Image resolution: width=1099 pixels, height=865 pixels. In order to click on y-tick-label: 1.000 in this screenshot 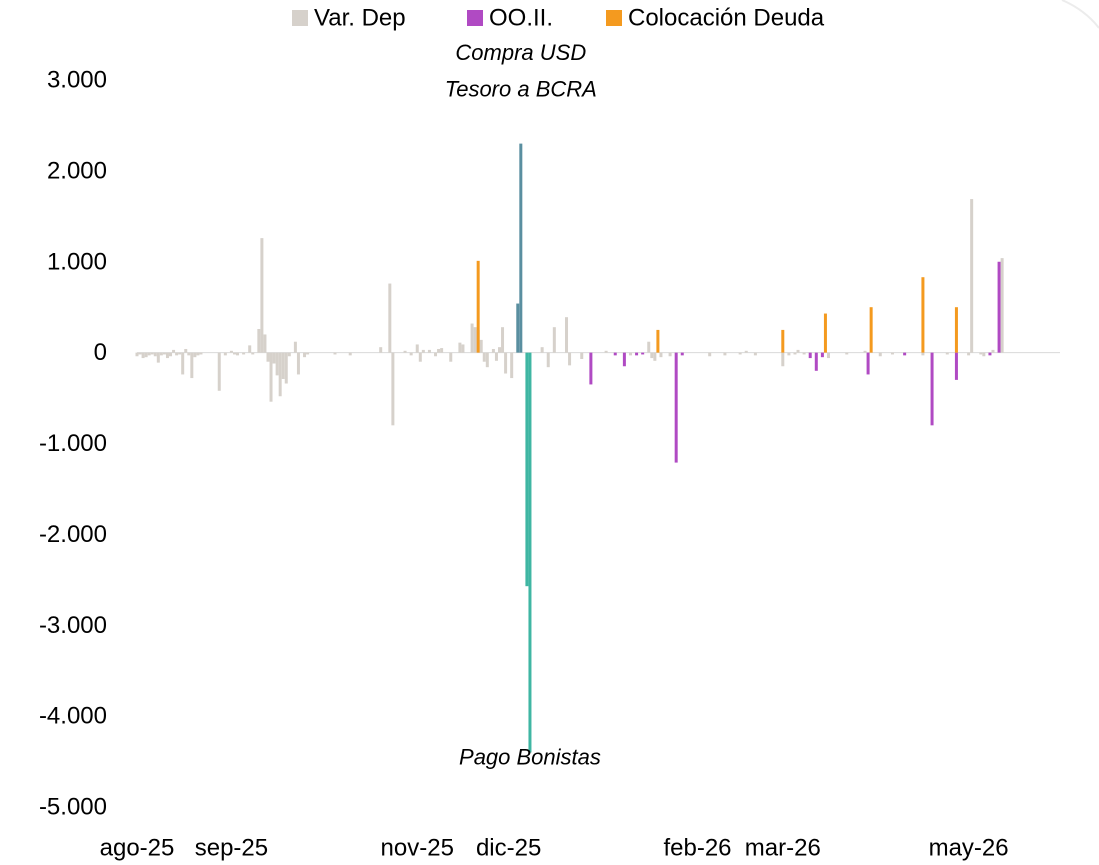, I will do `click(77, 261)`.